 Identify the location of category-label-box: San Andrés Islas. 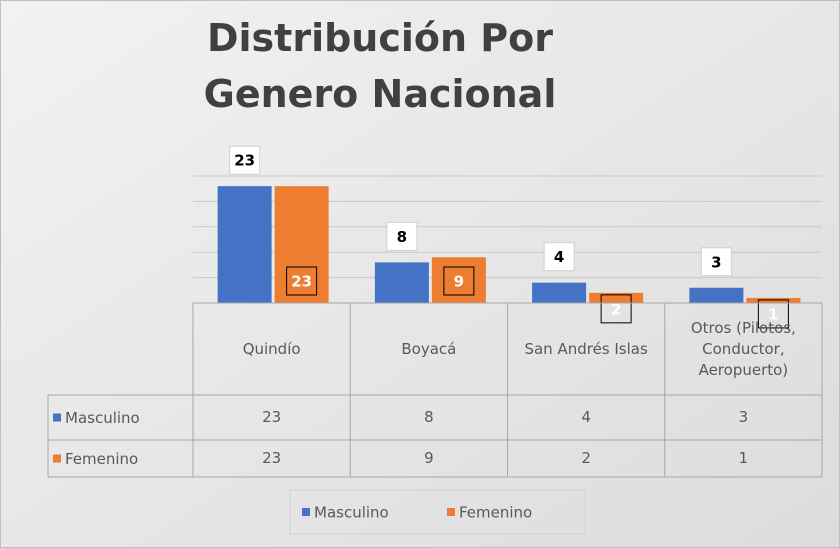
(586, 348).